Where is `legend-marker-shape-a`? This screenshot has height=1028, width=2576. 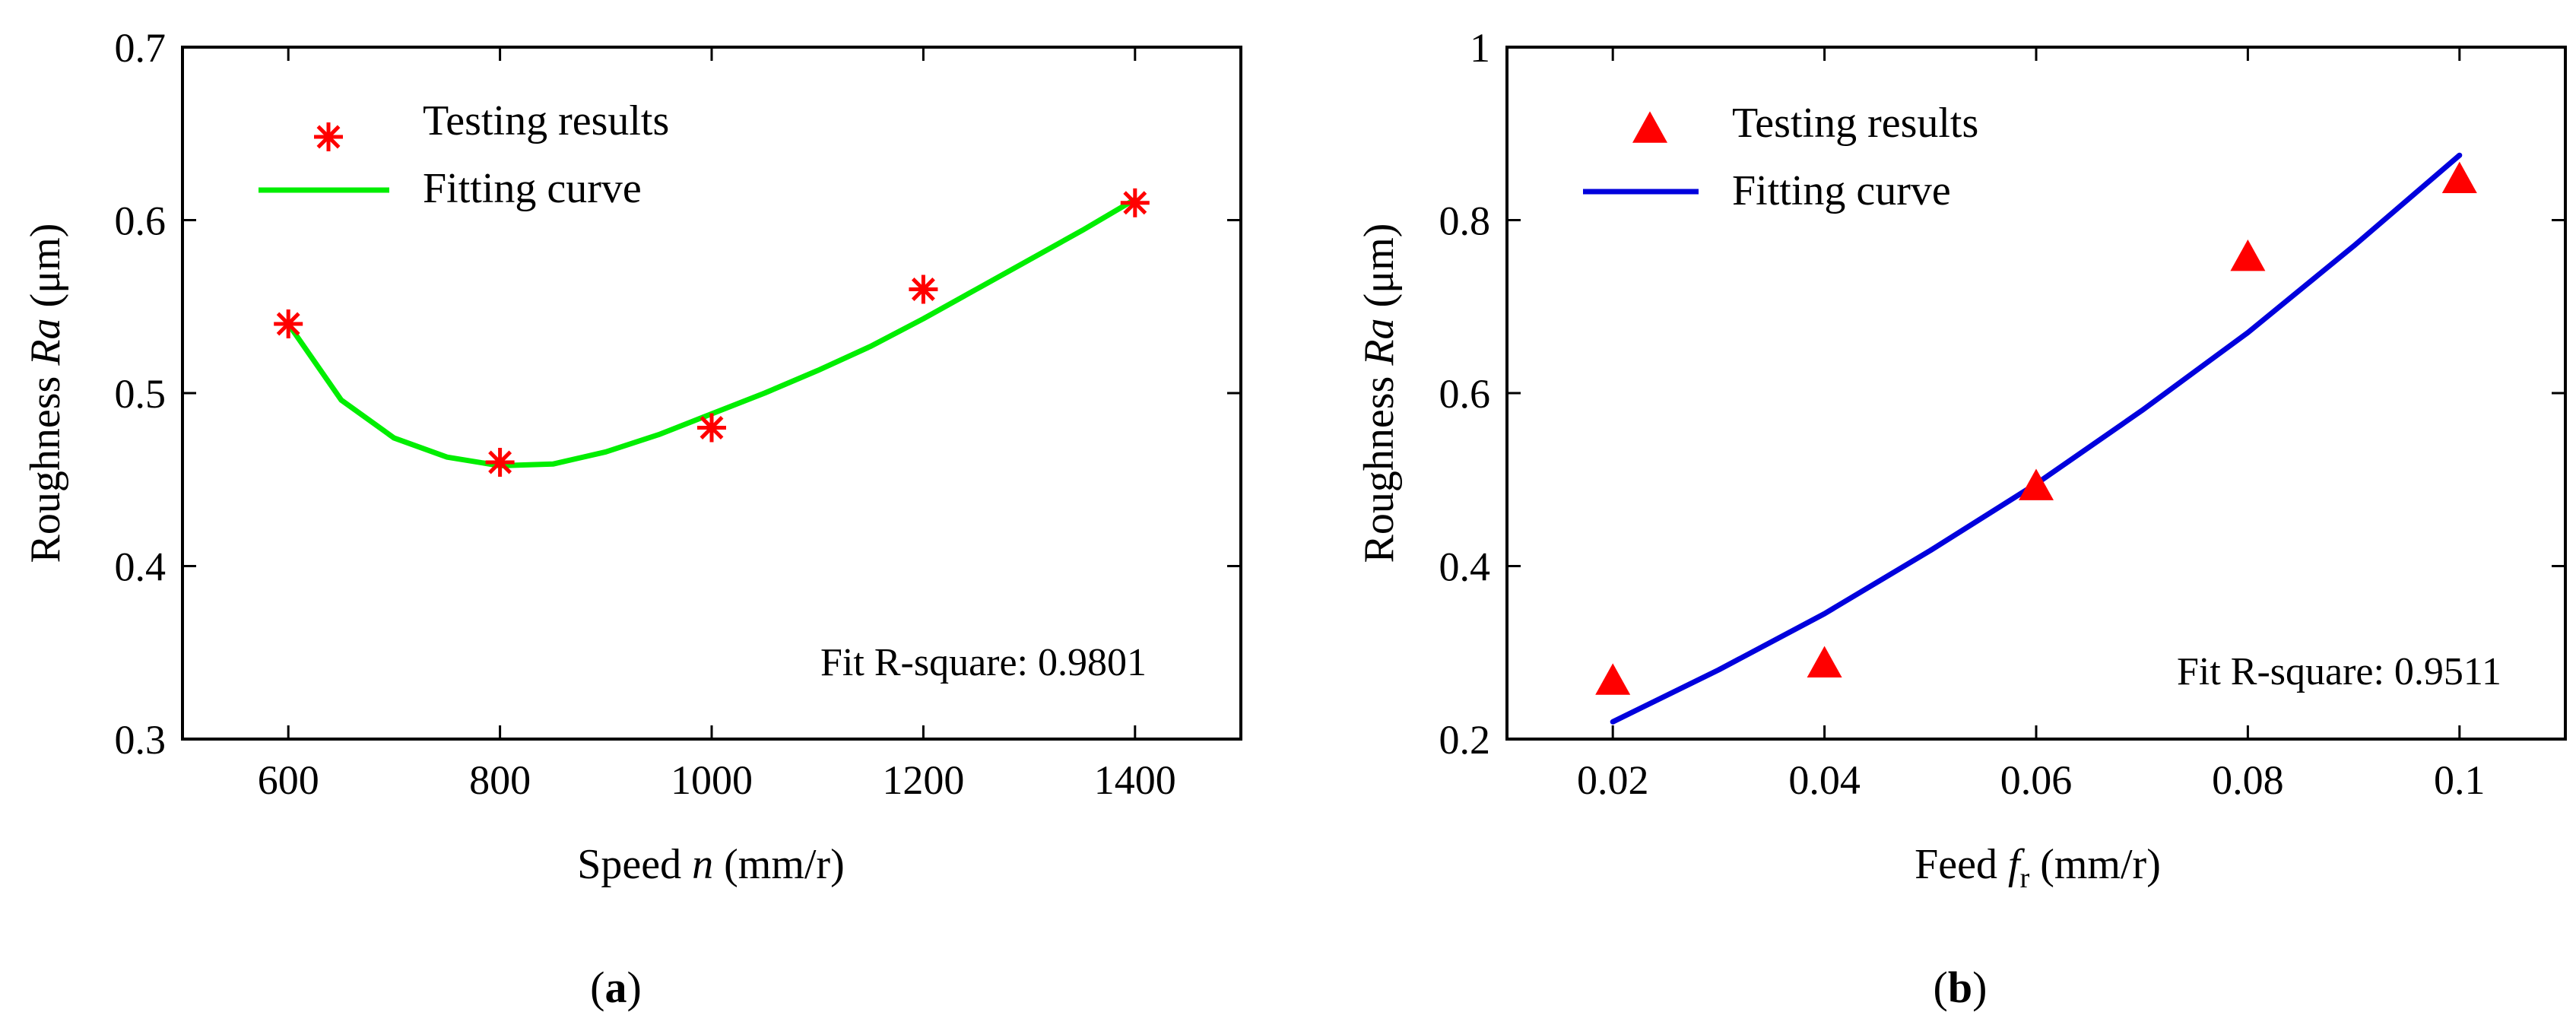 legend-marker-shape-a is located at coordinates (329, 136).